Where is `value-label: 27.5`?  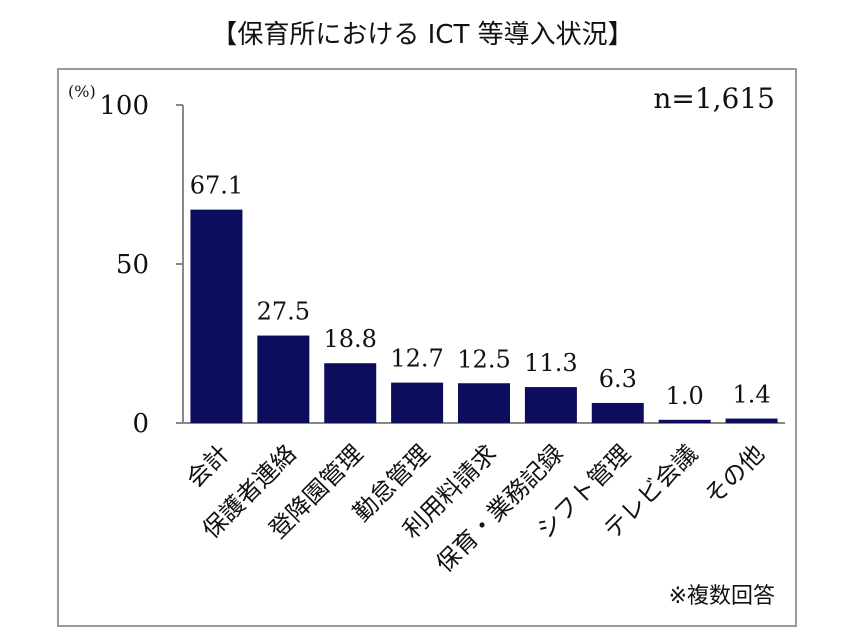 value-label: 27.5 is located at coordinates (283, 312).